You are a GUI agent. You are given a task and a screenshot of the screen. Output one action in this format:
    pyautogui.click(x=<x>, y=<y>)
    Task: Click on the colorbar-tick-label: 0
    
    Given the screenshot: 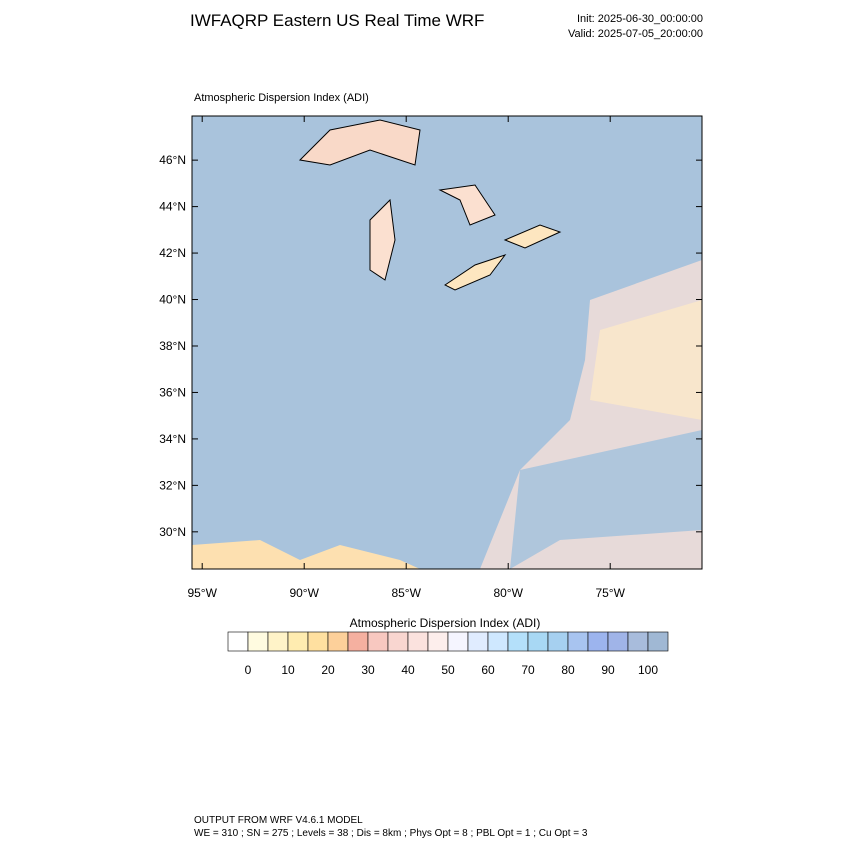 What is the action you would take?
    pyautogui.click(x=248, y=670)
    